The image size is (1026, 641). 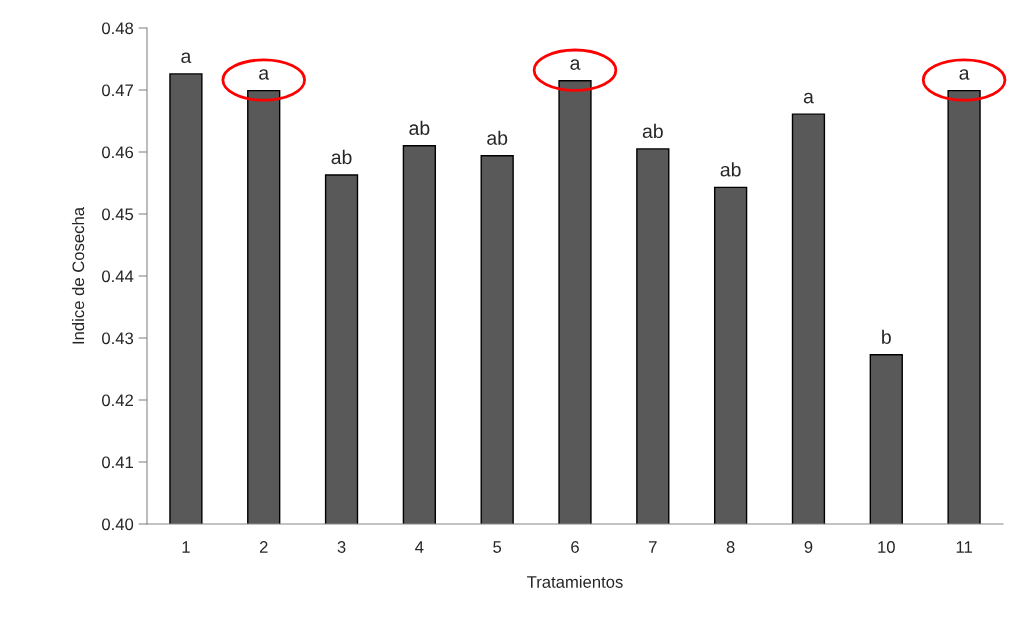 I want to click on x-tick-label: 7, so click(x=653, y=547).